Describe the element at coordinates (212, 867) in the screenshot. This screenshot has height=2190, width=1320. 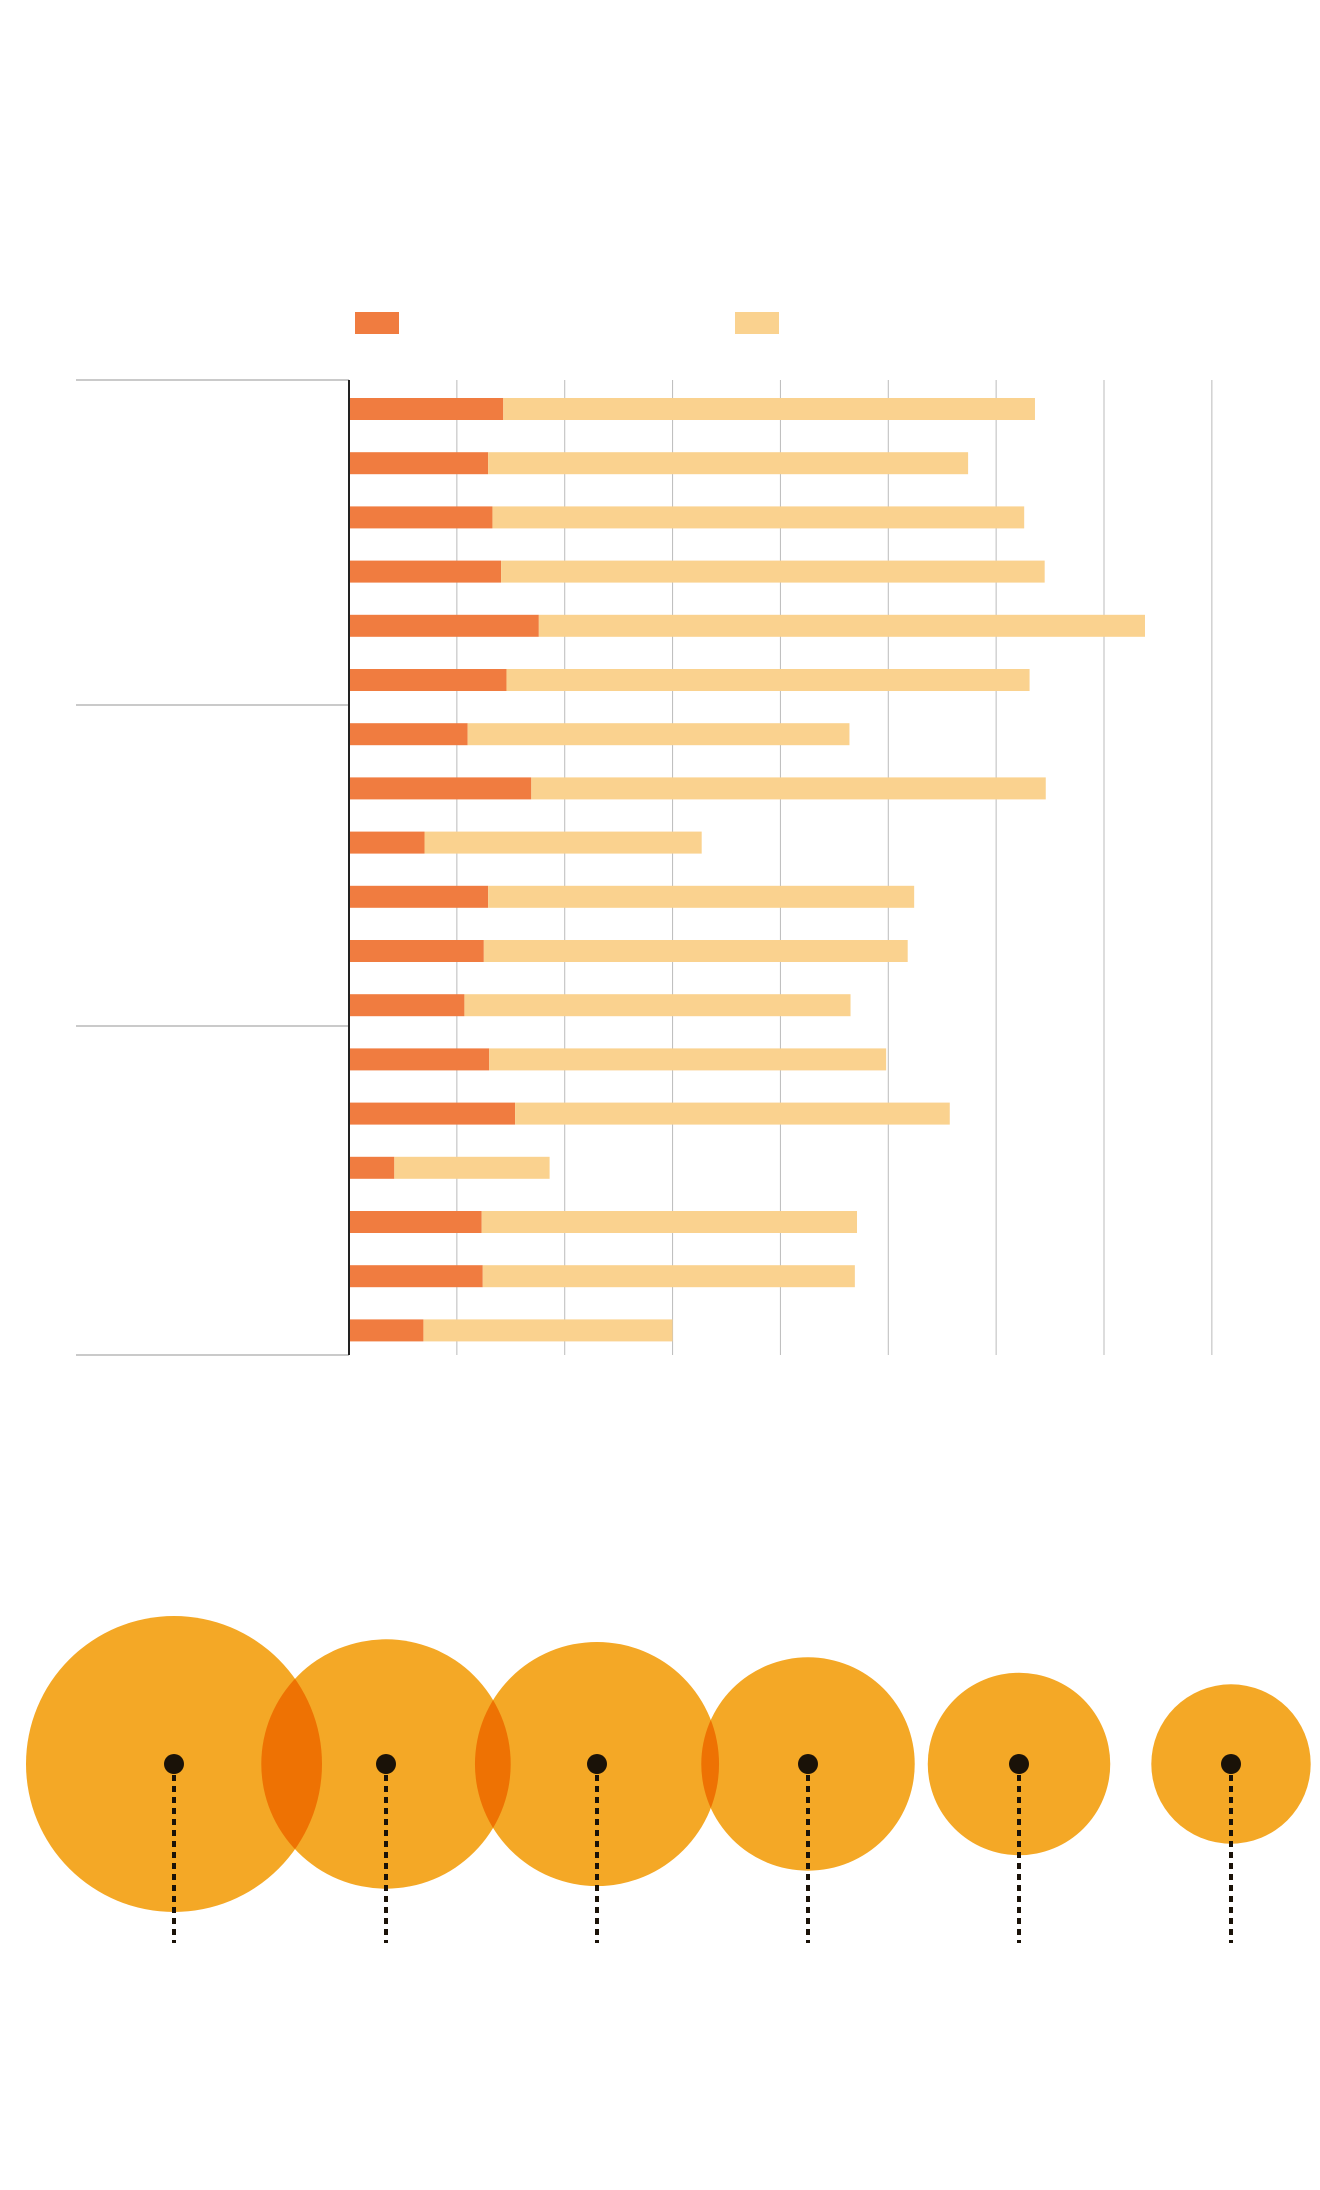
I see `group-dividers` at that location.